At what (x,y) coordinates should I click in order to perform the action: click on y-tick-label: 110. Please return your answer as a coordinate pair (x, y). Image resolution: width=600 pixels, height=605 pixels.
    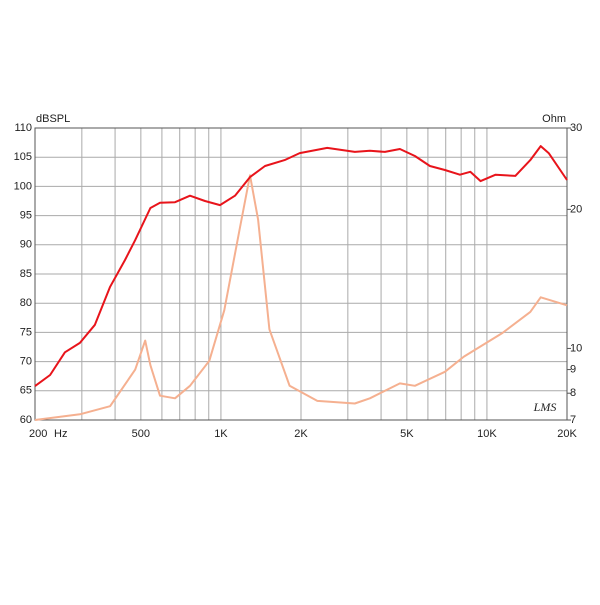
    Looking at the image, I should click on (23, 128).